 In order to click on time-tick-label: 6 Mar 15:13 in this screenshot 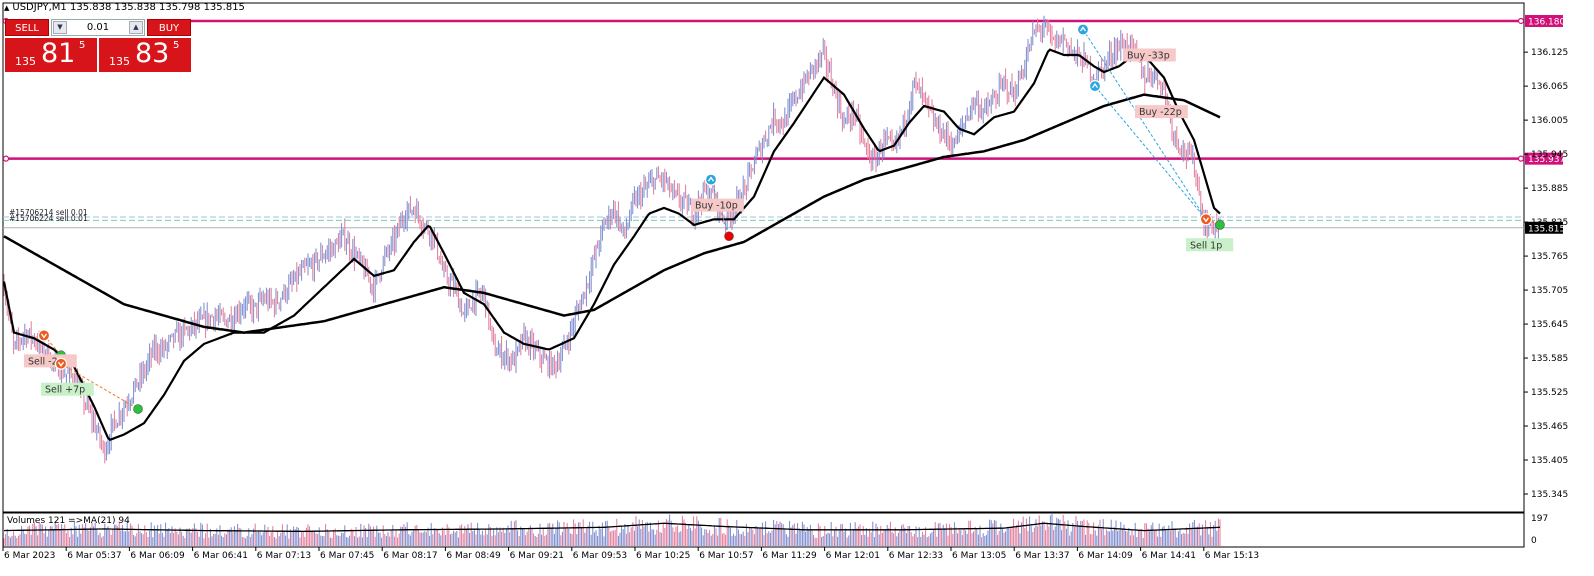, I will do `click(1232, 556)`.